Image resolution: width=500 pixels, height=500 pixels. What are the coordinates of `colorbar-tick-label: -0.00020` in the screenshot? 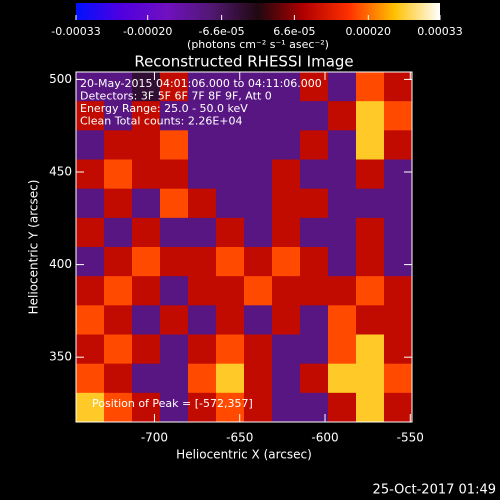 It's located at (147, 31).